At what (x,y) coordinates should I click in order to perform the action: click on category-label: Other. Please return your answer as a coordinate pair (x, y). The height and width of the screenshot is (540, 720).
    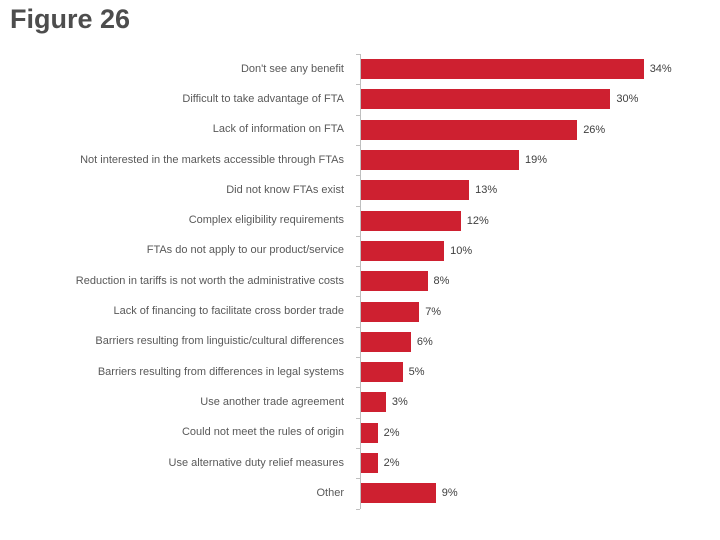
    Looking at the image, I should click on (330, 492).